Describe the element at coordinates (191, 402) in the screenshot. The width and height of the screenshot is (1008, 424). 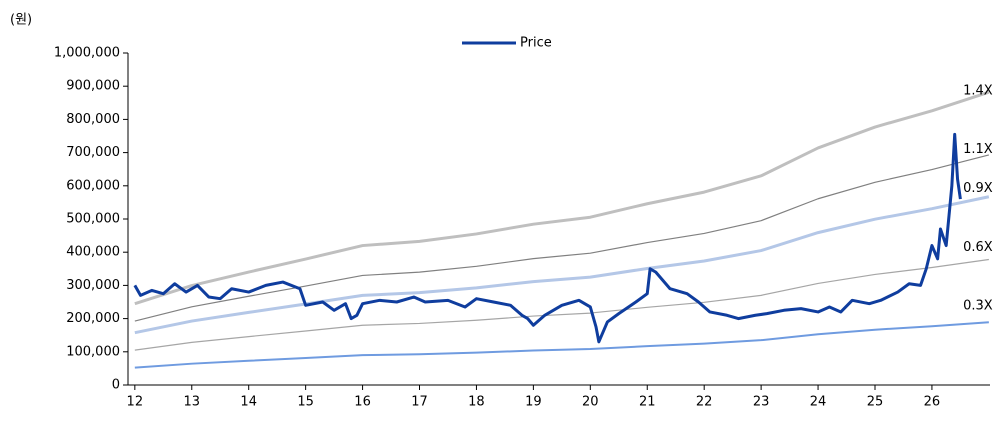
I see `x-tick-label: 13` at that location.